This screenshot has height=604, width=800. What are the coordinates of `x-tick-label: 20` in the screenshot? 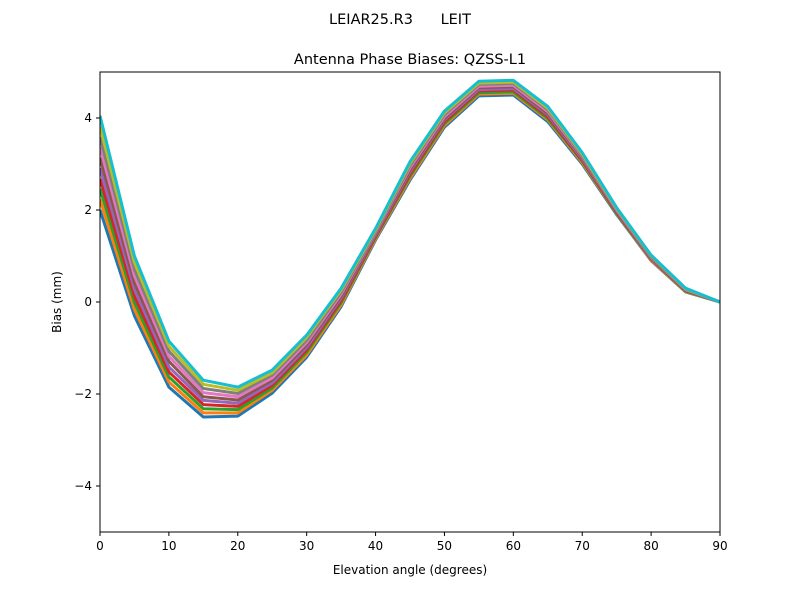 It's located at (237, 546).